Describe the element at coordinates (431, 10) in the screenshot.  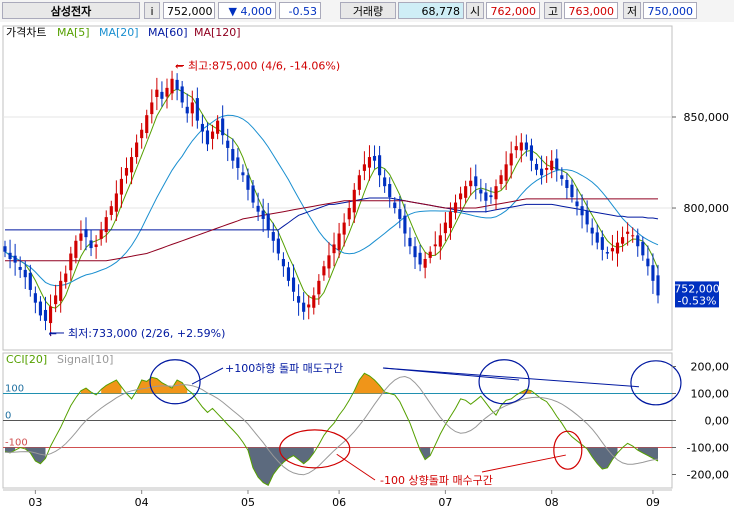
I see `volume-value: 68,778` at that location.